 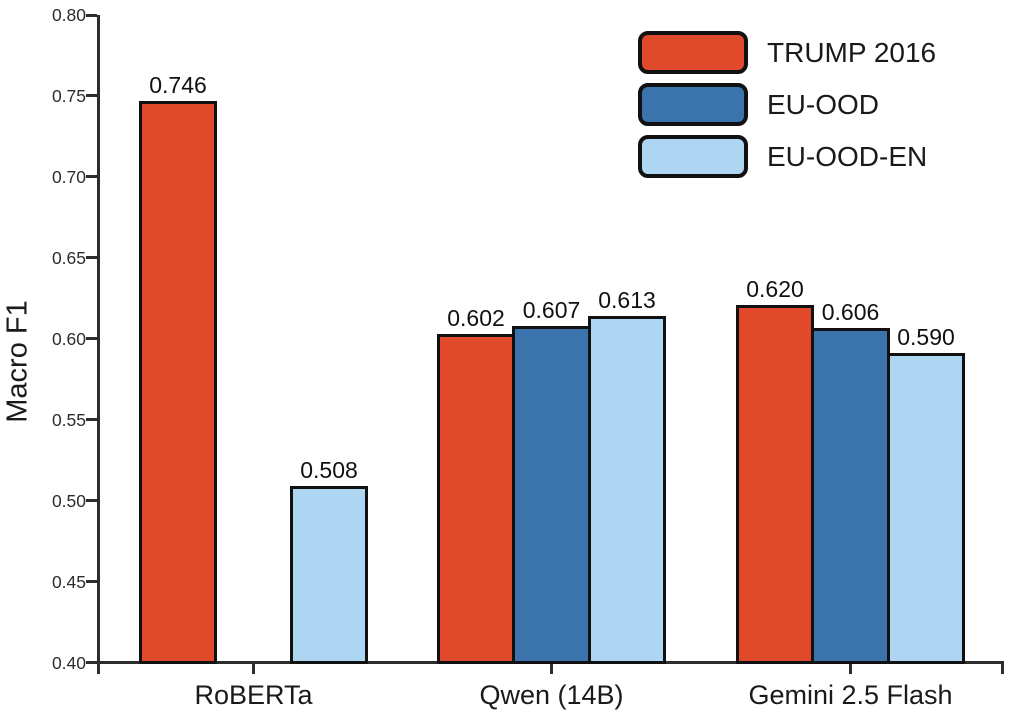 What do you see at coordinates (98, 344) in the screenshot?
I see `y-axis-line` at bounding box center [98, 344].